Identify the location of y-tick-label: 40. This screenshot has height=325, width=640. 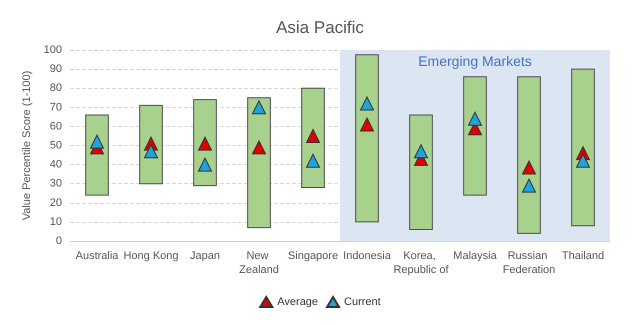
(56, 164).